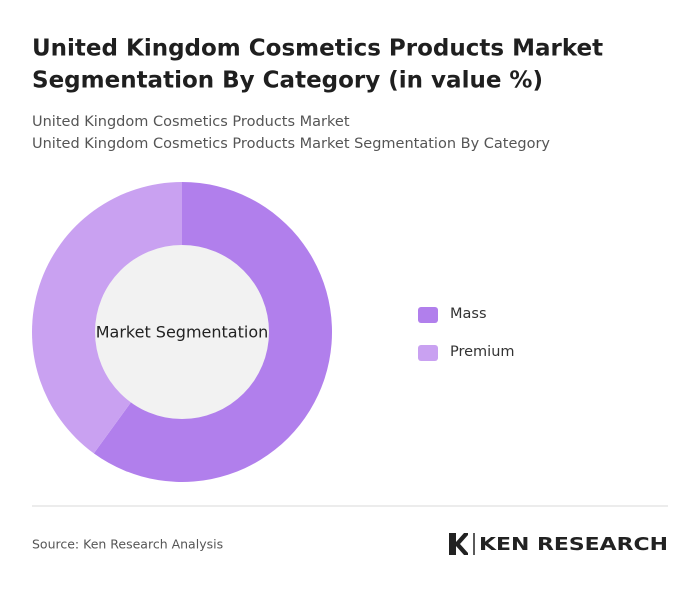 The height and width of the screenshot is (595, 700). I want to click on center-label: Market Segmentation, so click(182, 332).